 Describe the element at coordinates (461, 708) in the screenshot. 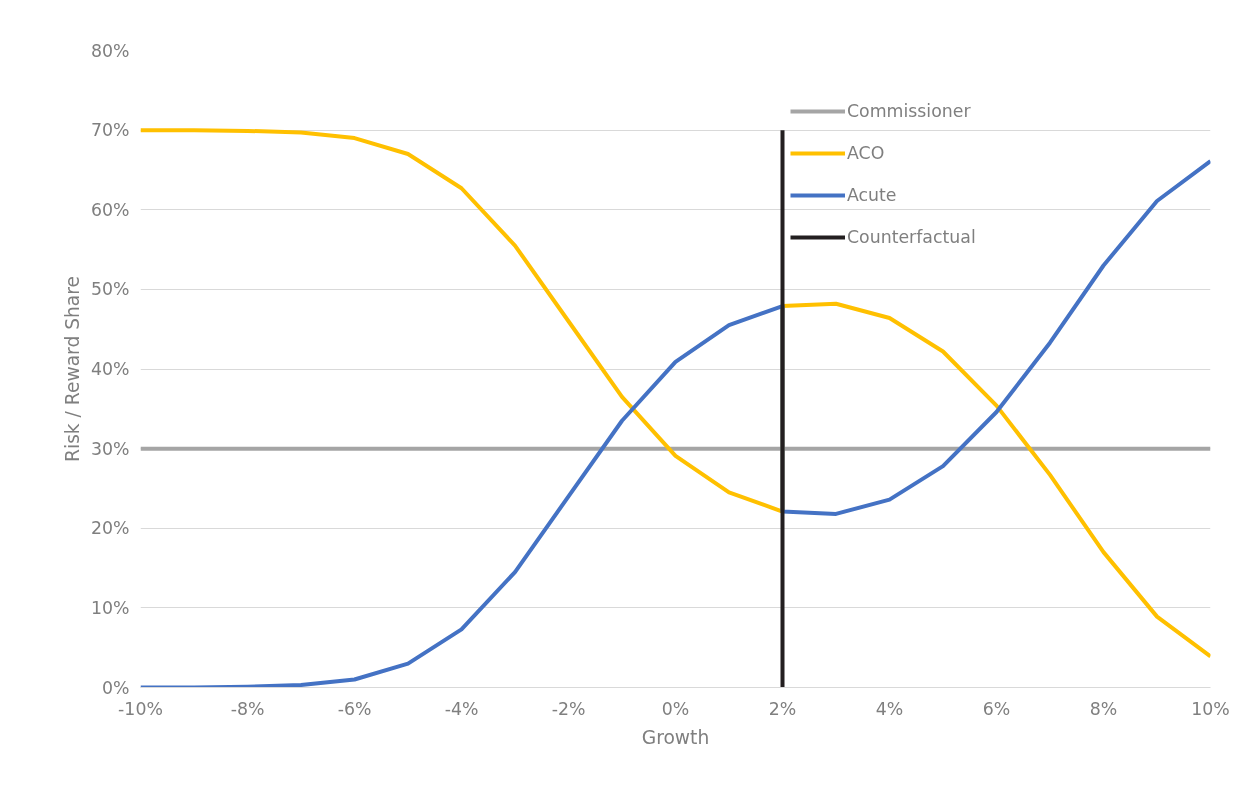

I see `x-tick-label: -4%` at that location.